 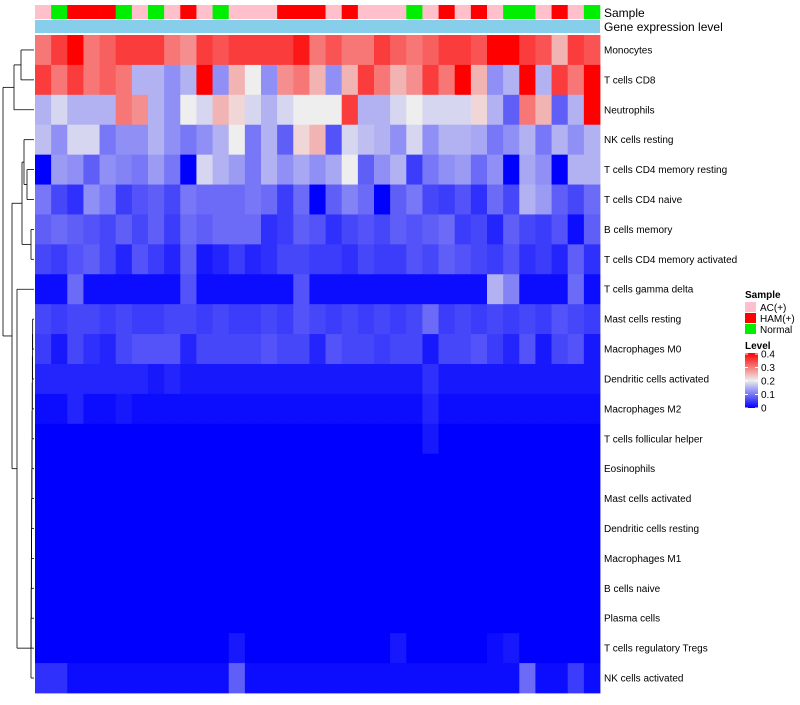 I want to click on row-label: Macrophages M1, so click(x=643, y=559).